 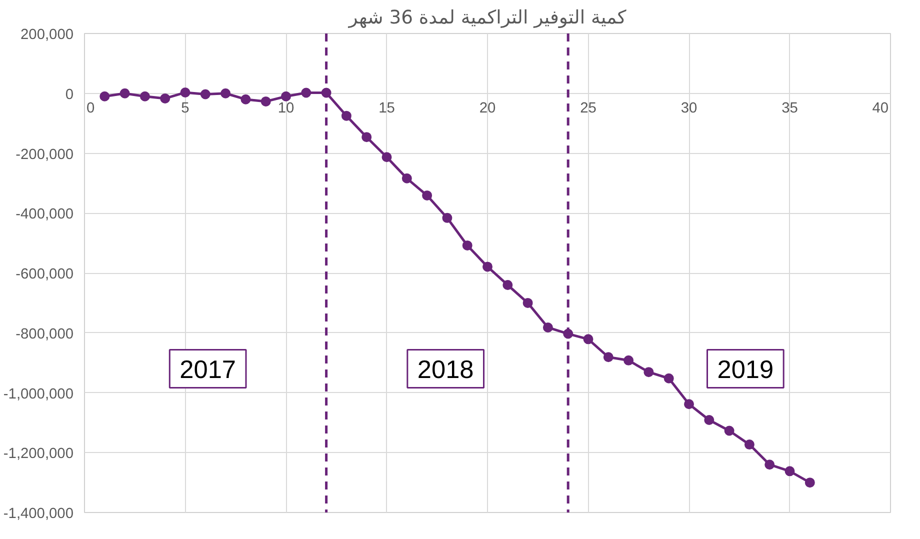 What do you see at coordinates (790, 108) in the screenshot?
I see `x-tick-label: 35` at bounding box center [790, 108].